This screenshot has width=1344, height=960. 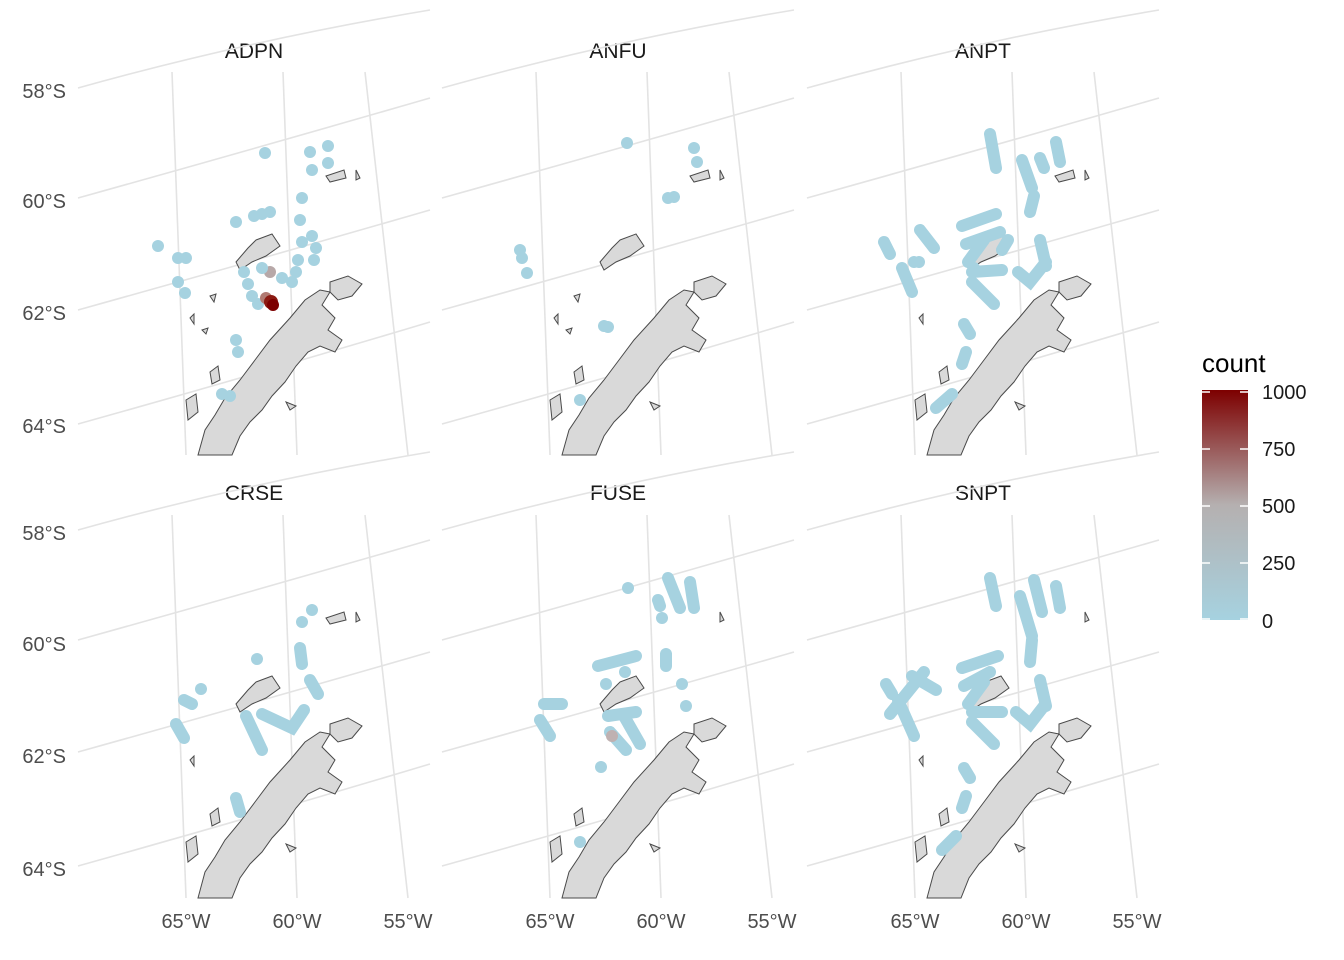 I want to click on legend-tick-label: 500, so click(x=1278, y=507).